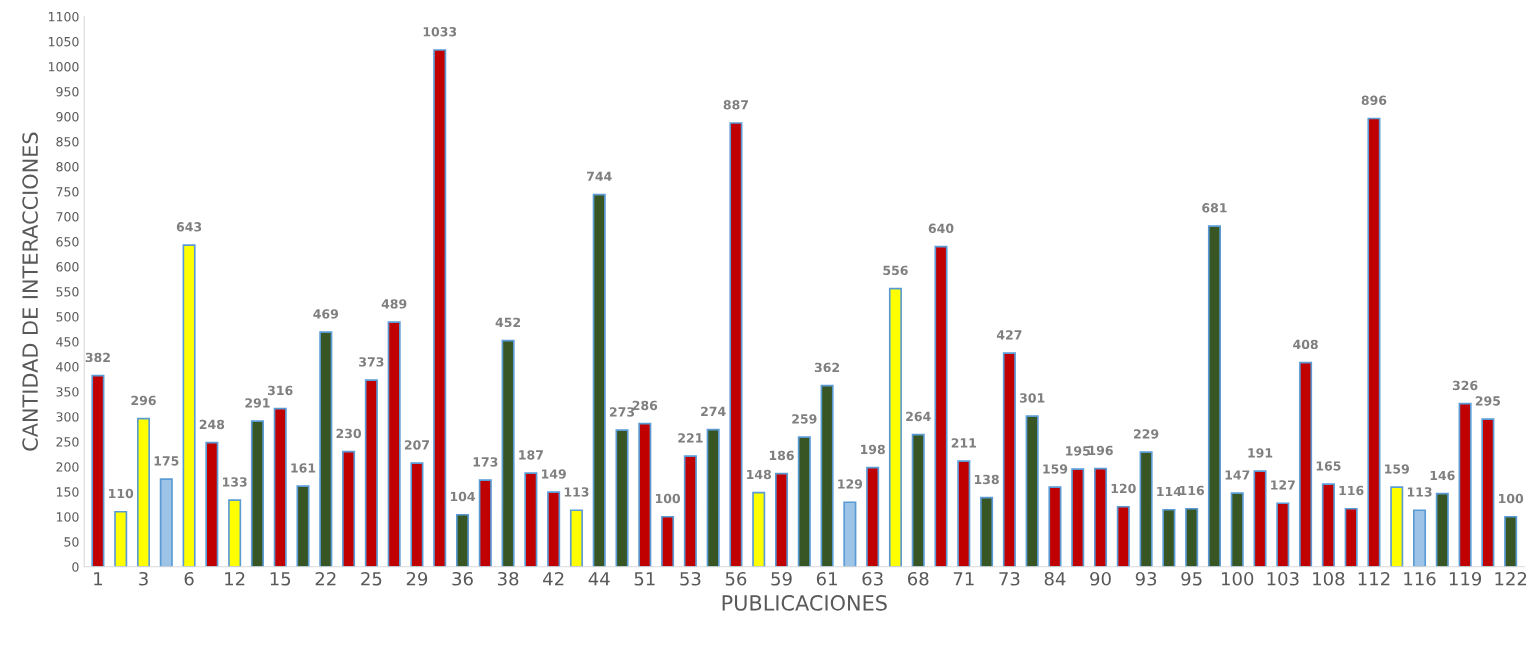 The height and width of the screenshot is (659, 1532). Describe the element at coordinates (872, 578) in the screenshot. I see `x-tick-label: 63` at that location.